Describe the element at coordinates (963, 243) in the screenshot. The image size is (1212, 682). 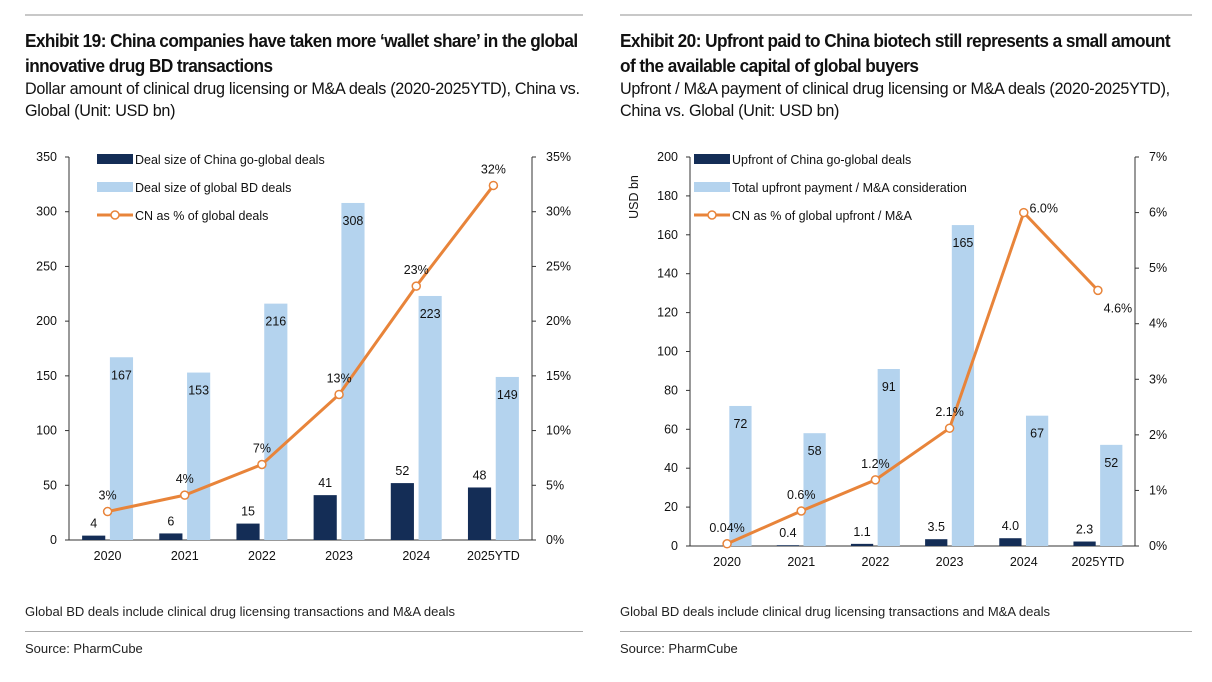
I see `bar-label: 165` at that location.